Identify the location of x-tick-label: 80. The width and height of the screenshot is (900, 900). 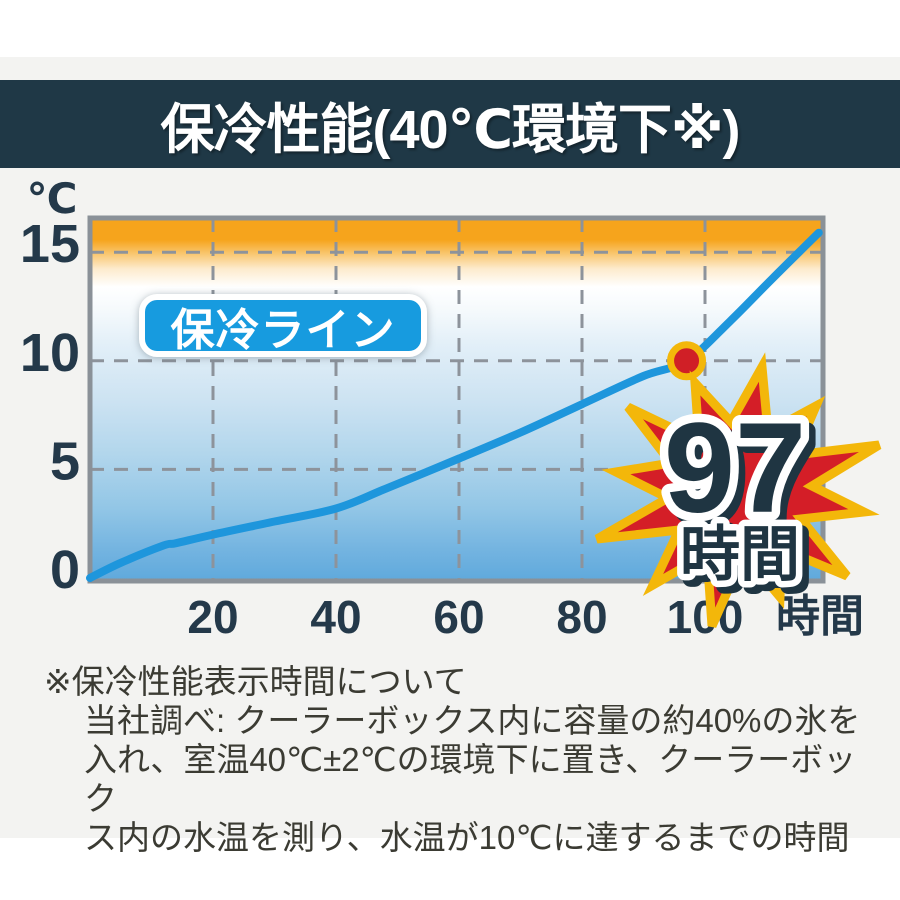
(581, 617).